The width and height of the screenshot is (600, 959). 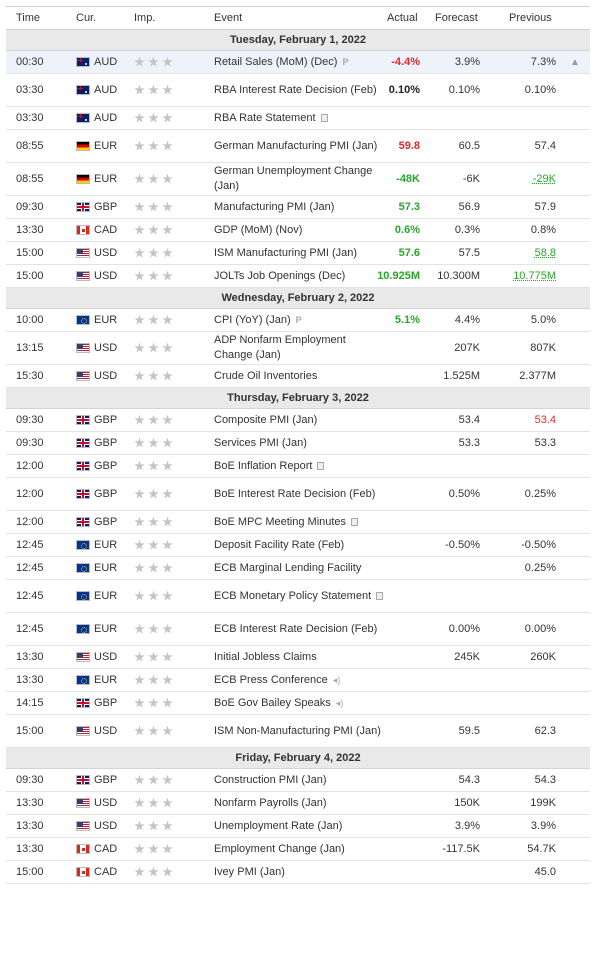 I want to click on event-row: 13:30 USD Nonfarm Payrolls (Jan) 150K 199K, so click(x=298, y=803).